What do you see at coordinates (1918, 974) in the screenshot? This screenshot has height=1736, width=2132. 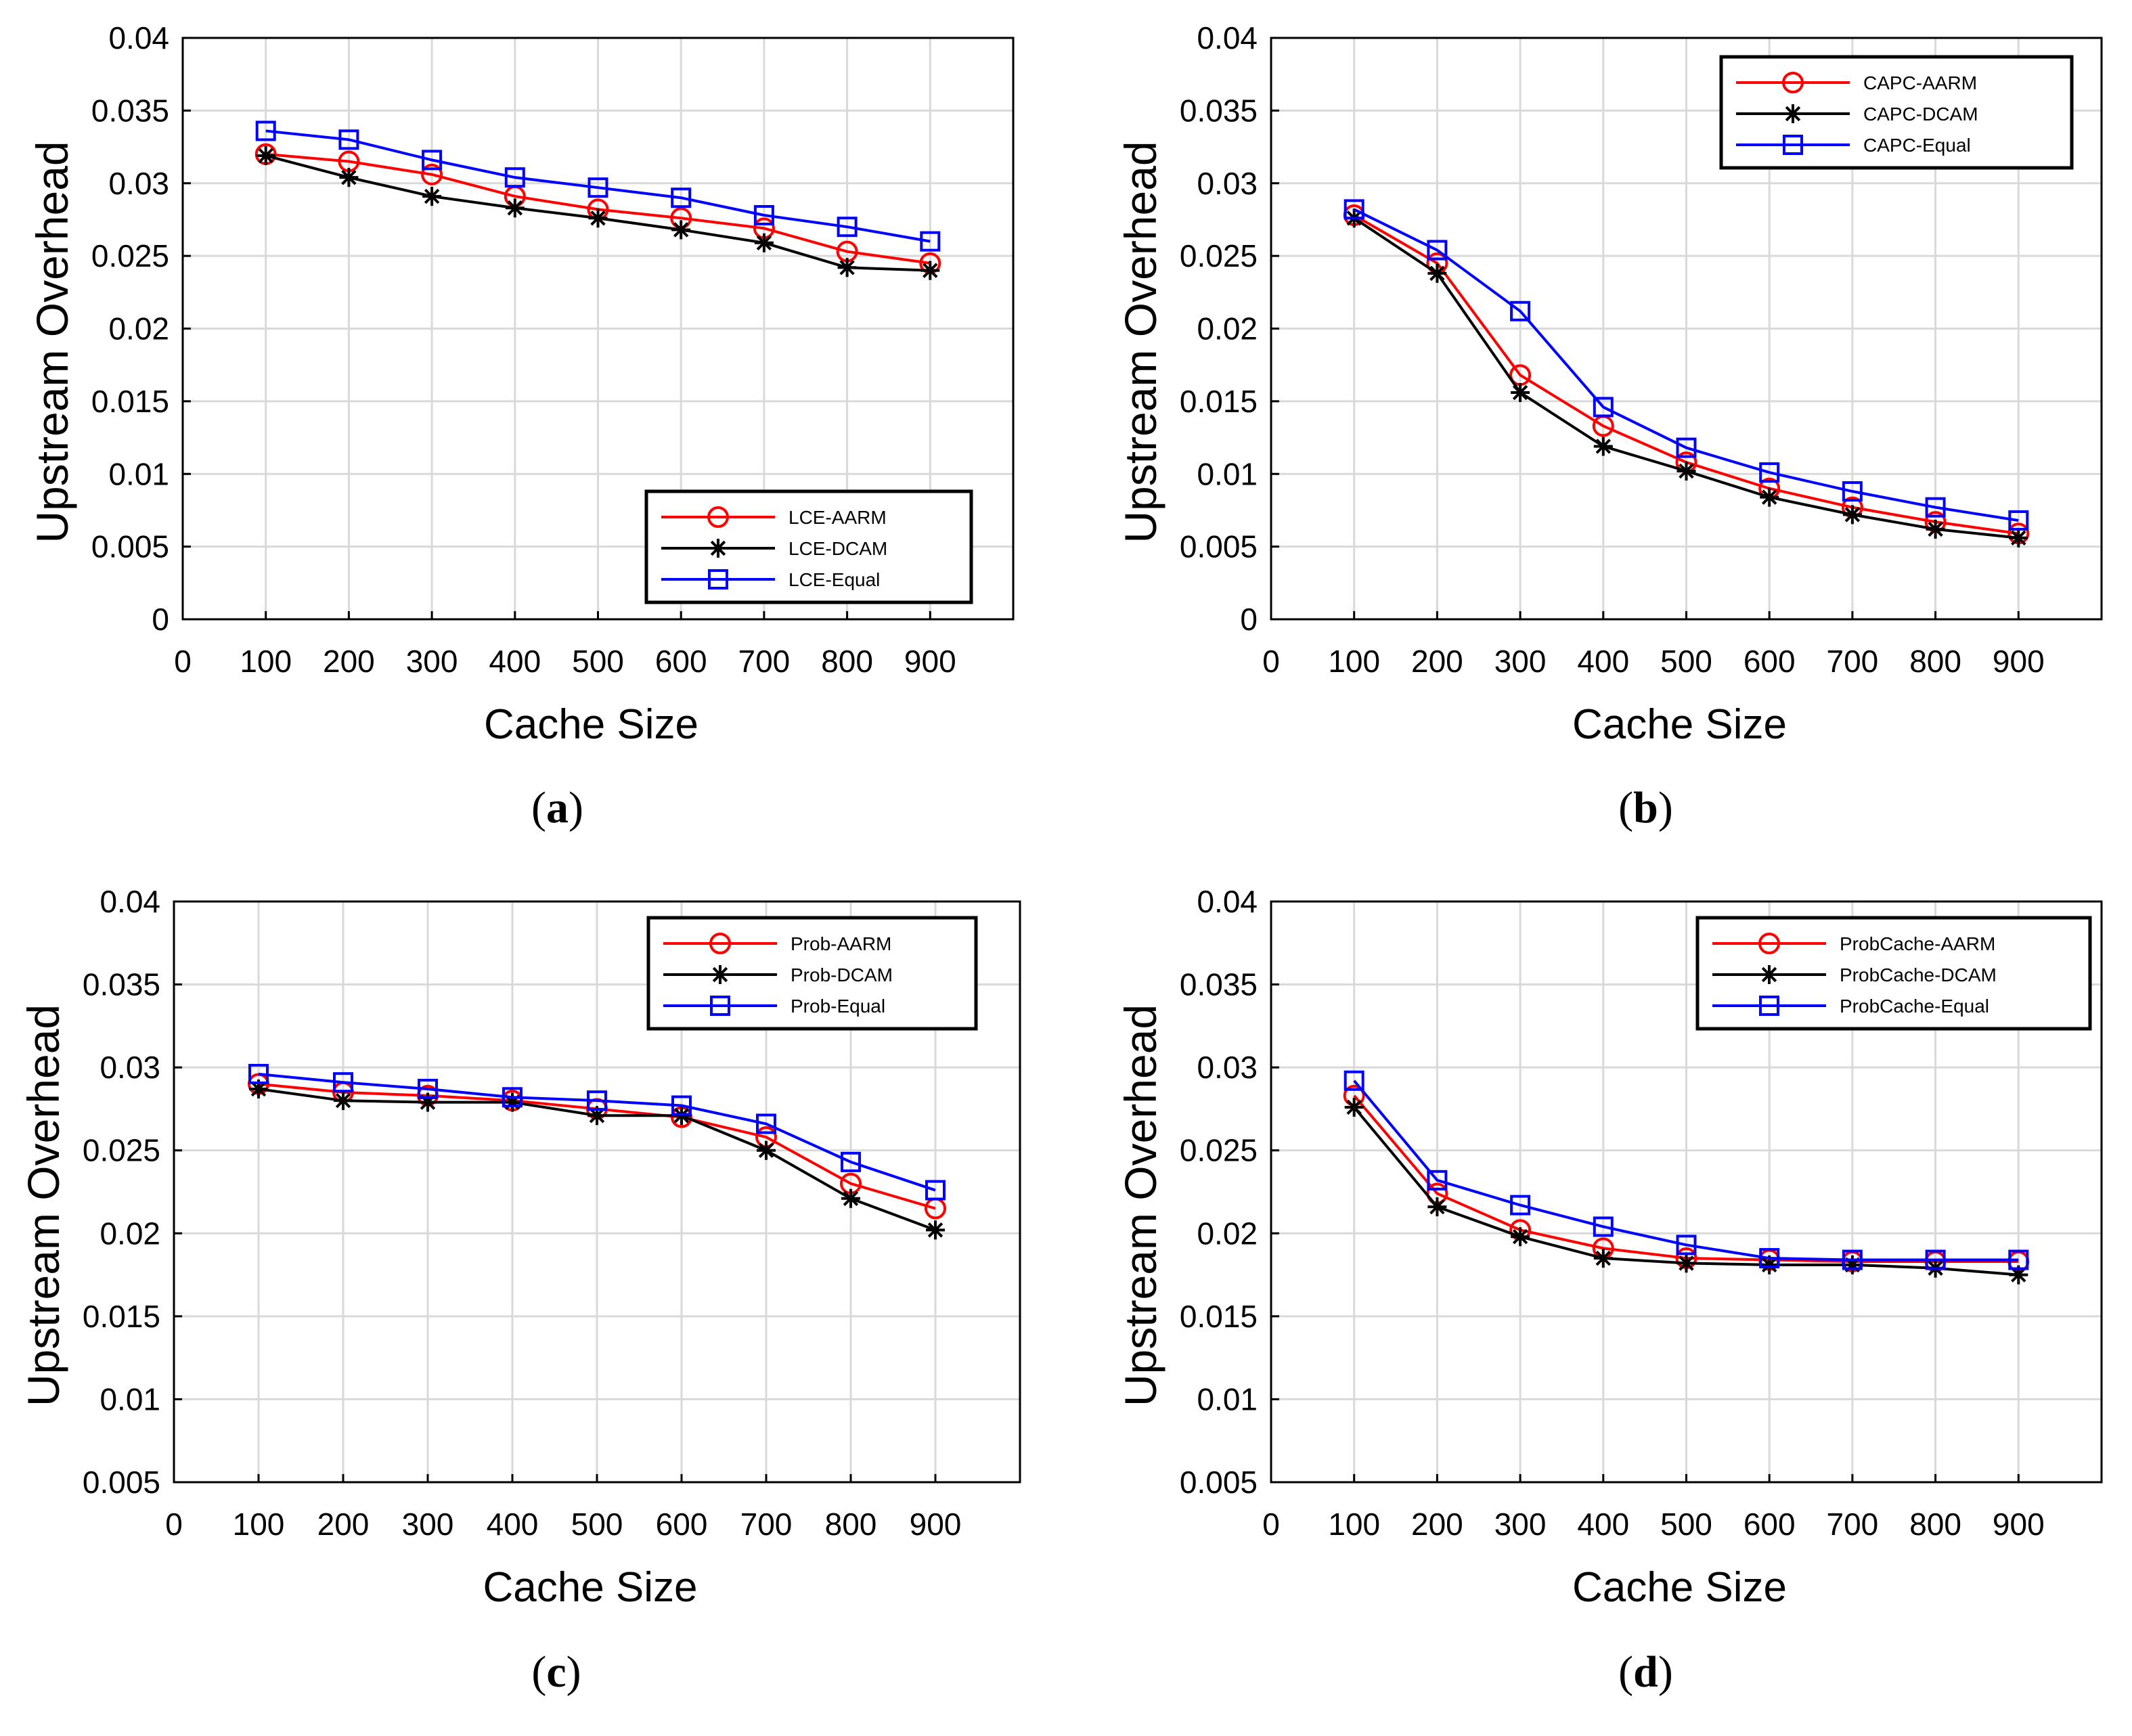 I see `legend-label: ProbCache-DCAM` at bounding box center [1918, 974].